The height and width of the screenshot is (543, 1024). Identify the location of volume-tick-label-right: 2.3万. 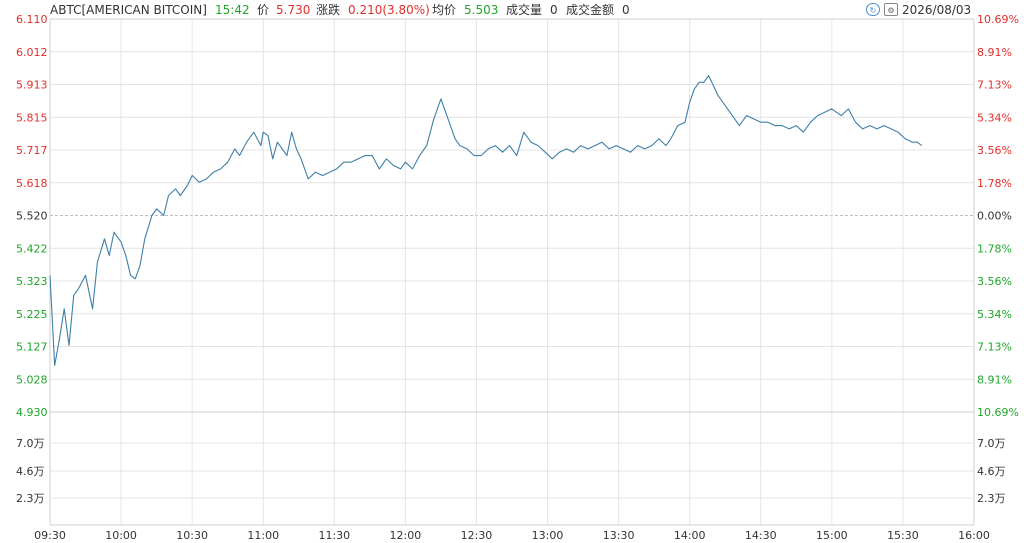
(991, 498).